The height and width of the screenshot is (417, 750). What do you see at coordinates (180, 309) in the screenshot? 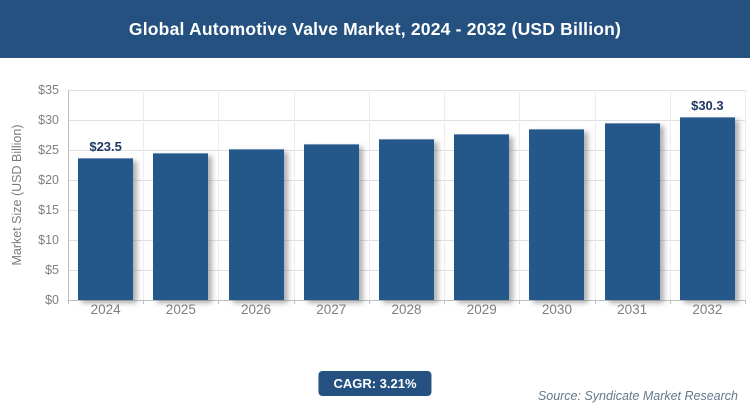
I see `x-tick-label-2025: 2025` at bounding box center [180, 309].